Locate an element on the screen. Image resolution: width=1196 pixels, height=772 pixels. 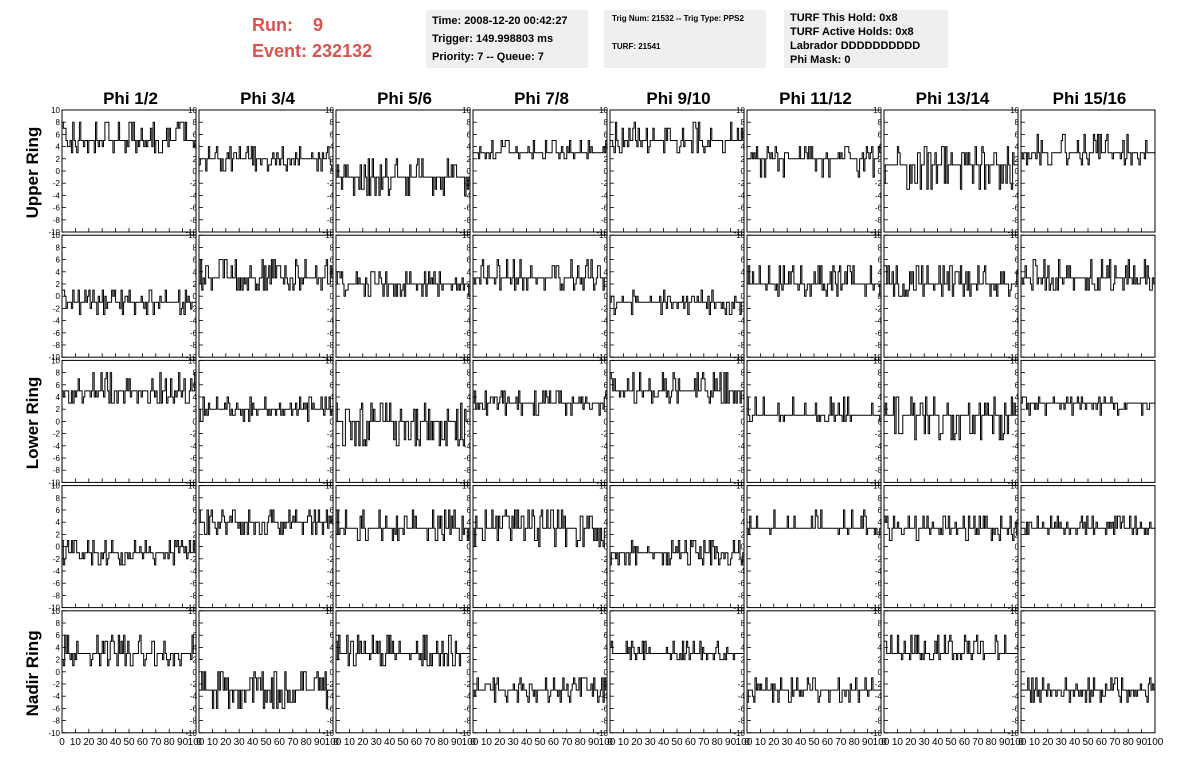
column-title: Phi 3/4 is located at coordinates (267, 98).